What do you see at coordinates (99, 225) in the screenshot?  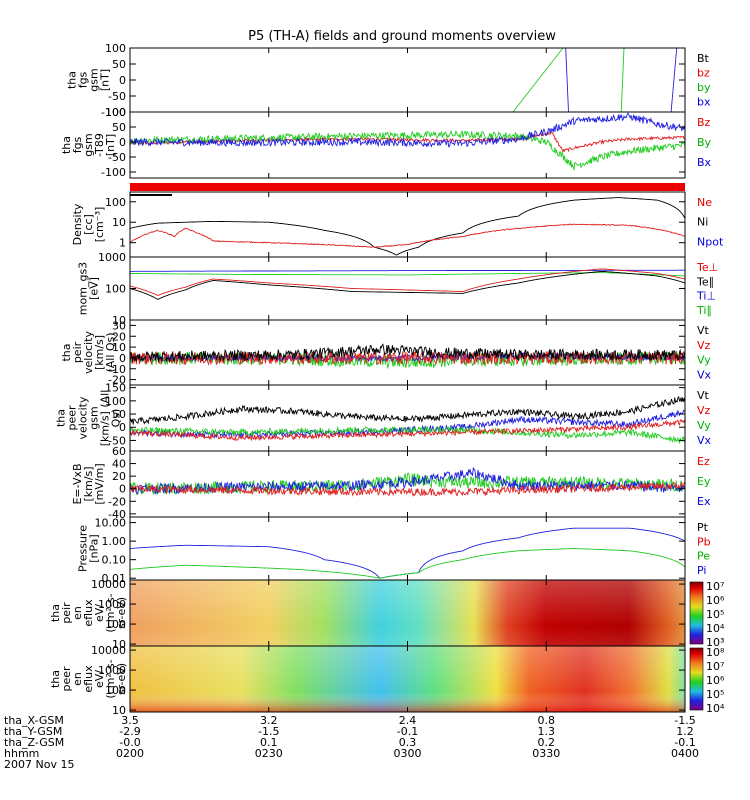 I see `y-axis-label-line: [cm⁻³]` at bounding box center [99, 225].